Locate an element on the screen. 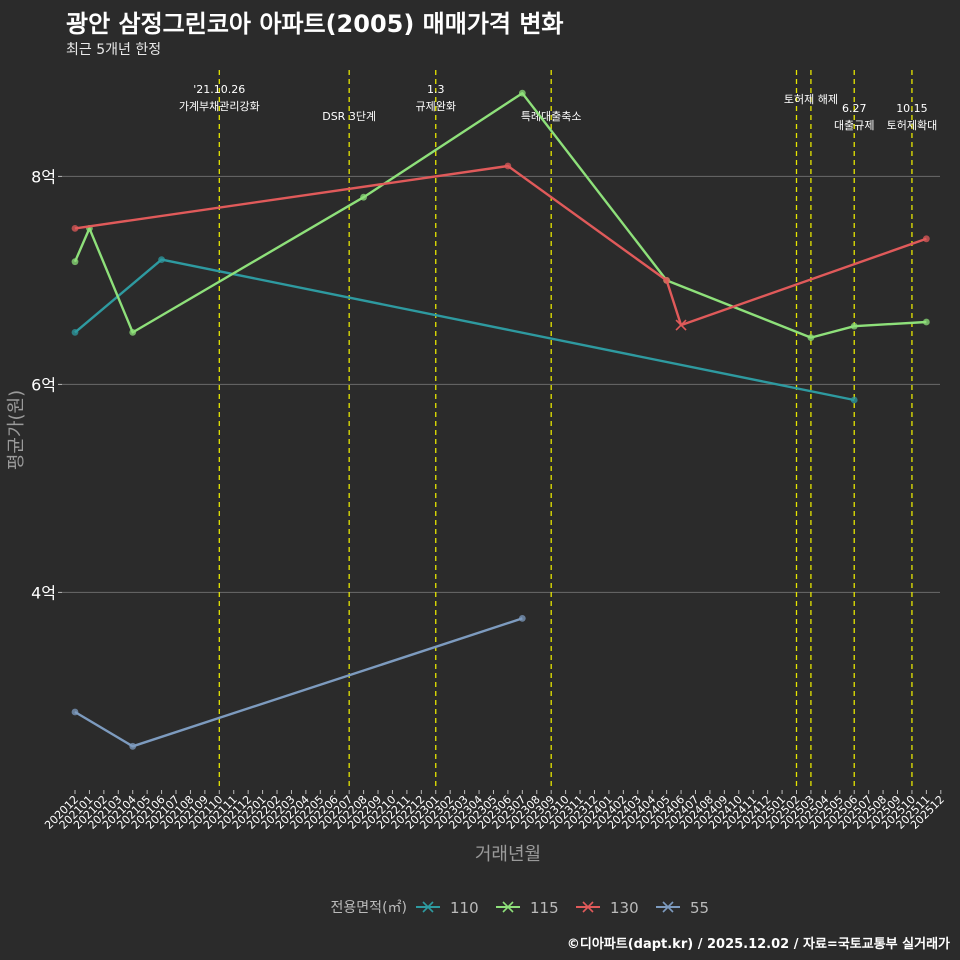  event-label: '21.10.26 is located at coordinates (219, 89).